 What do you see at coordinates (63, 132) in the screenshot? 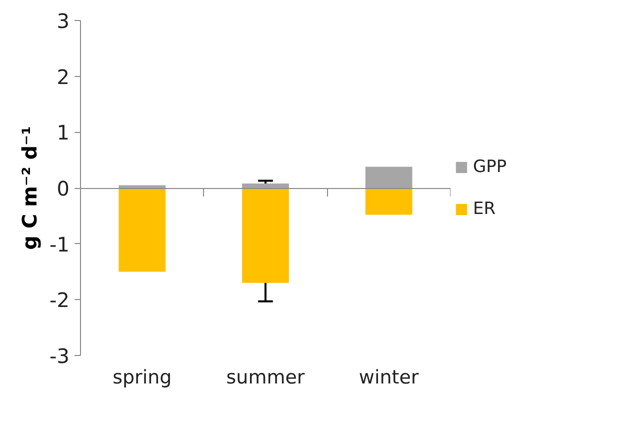
I see `y-tick-label: 1` at bounding box center [63, 132].